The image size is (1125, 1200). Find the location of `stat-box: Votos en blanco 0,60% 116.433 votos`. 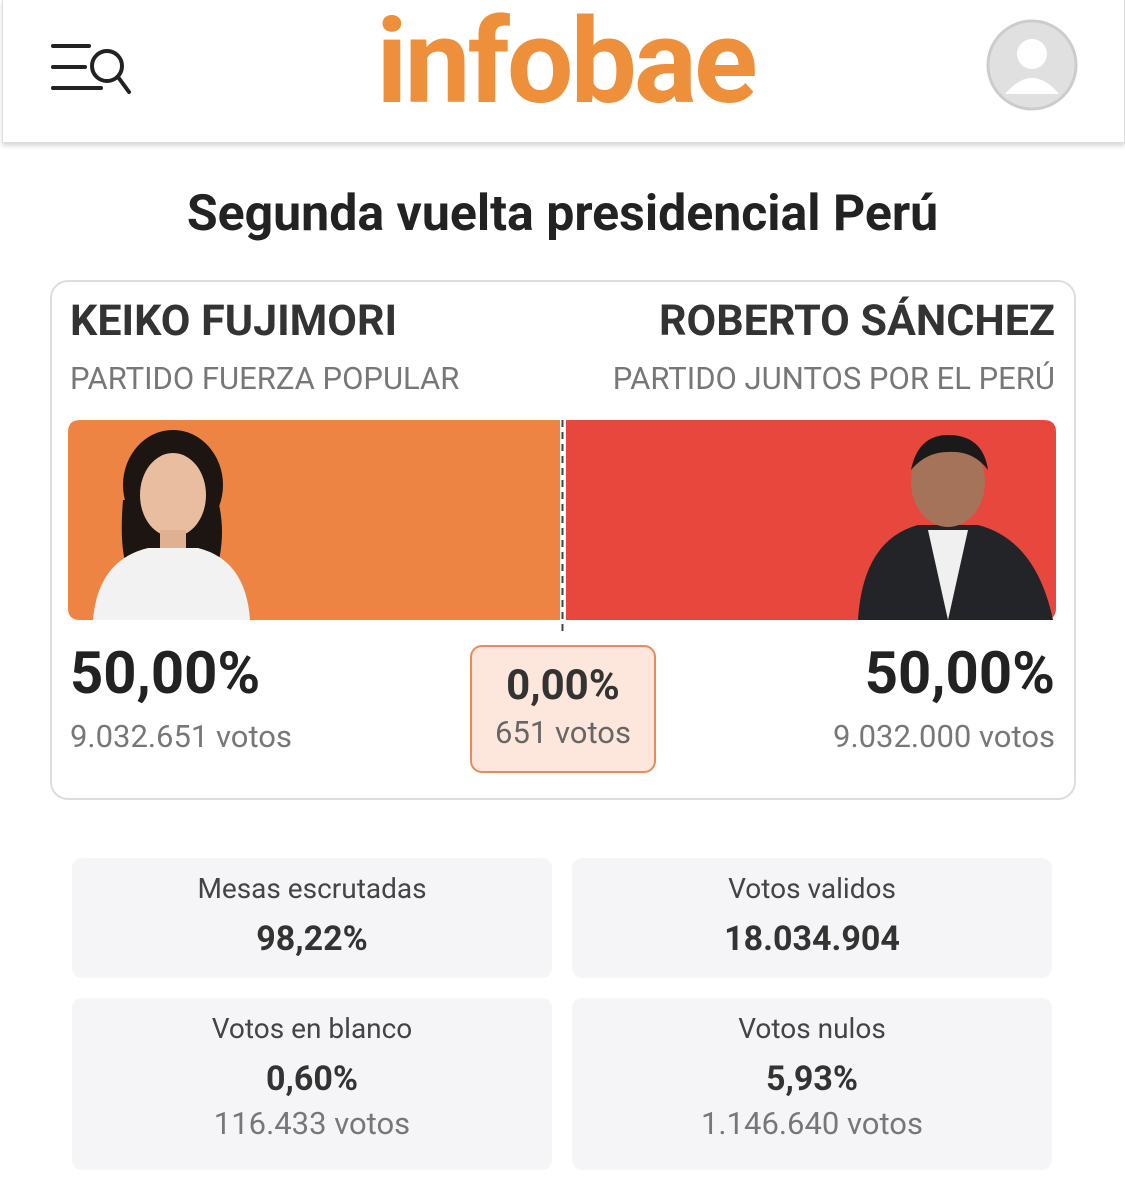

stat-box: Votos en blanco 0,60% 116.433 votos is located at coordinates (312, 1084).